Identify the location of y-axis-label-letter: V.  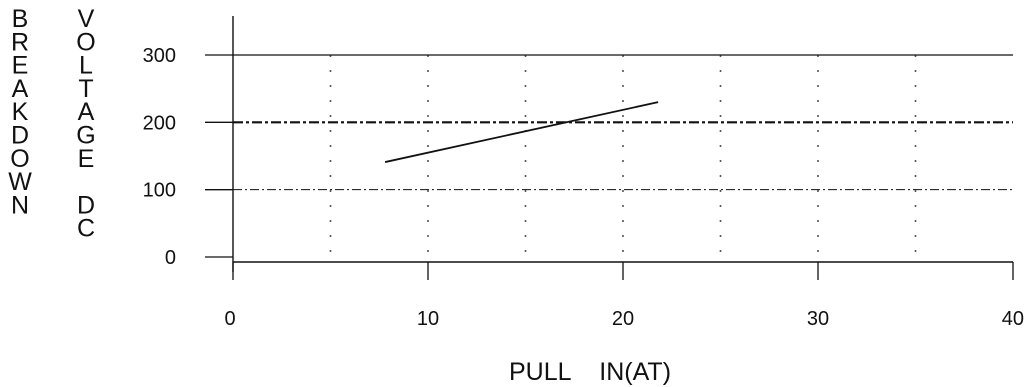
(86, 19).